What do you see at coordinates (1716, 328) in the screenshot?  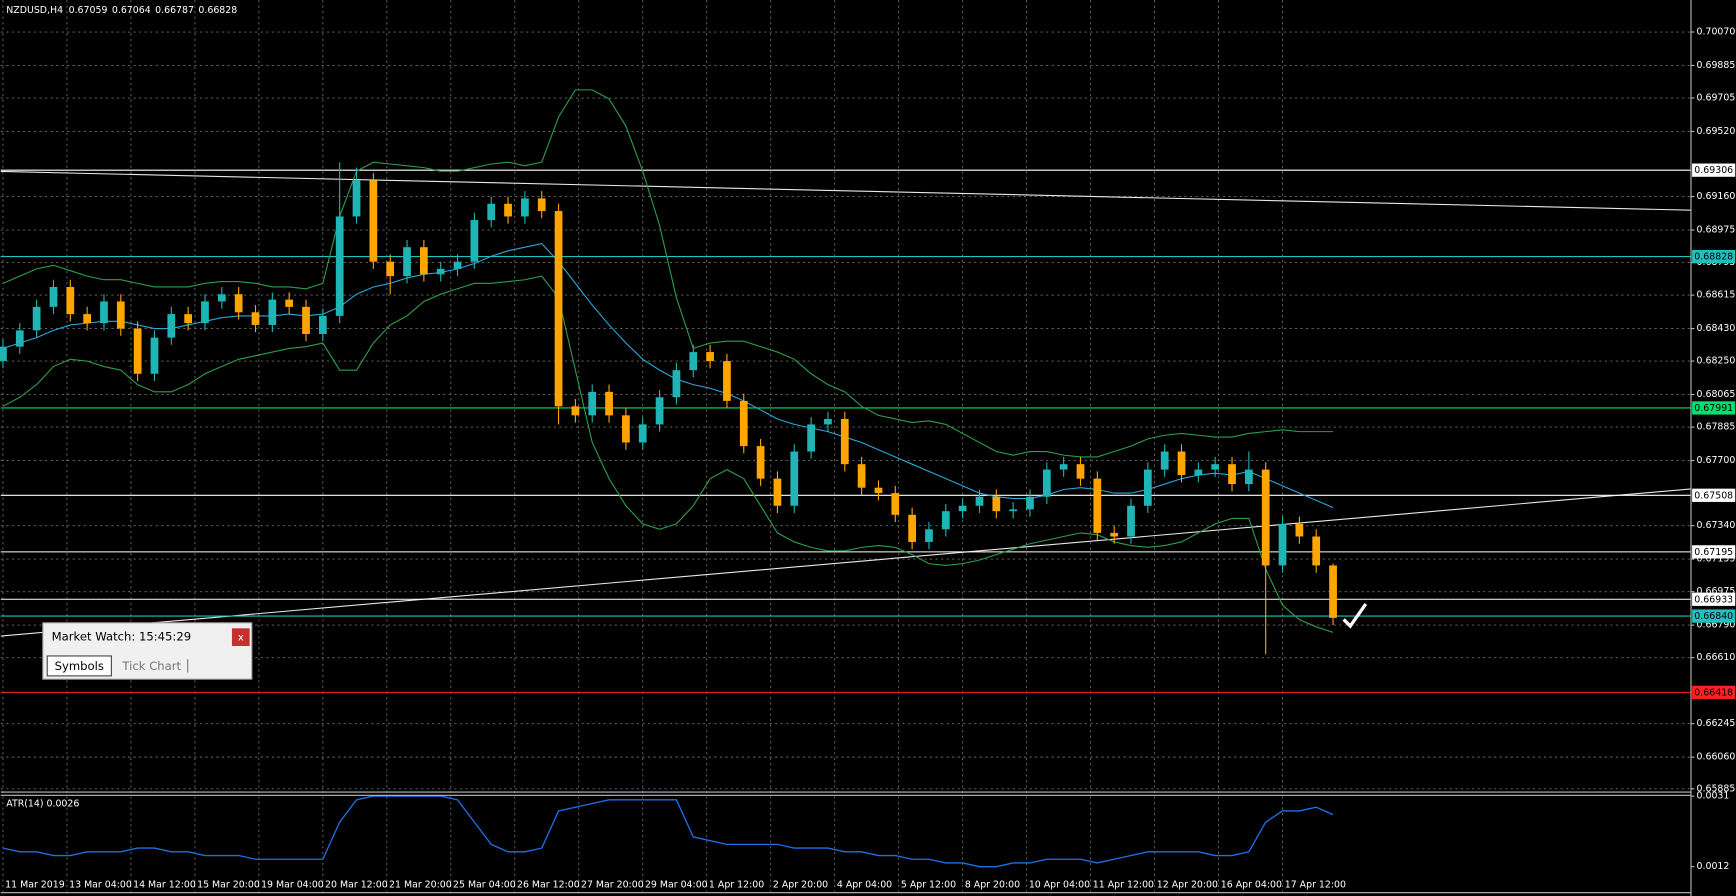 I see `y-tick-label: 0.68430` at bounding box center [1716, 328].